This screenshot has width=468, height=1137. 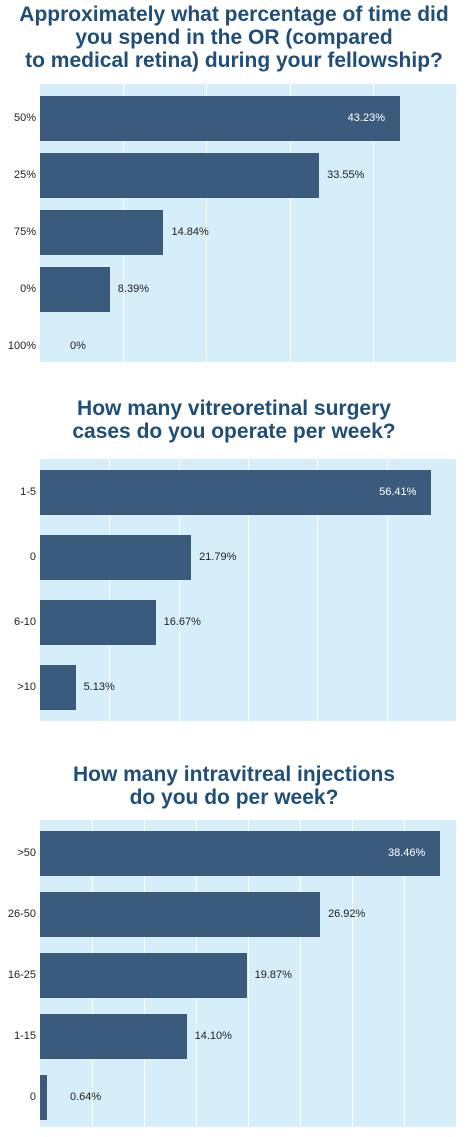 I want to click on category-label: 50%, so click(x=24, y=118).